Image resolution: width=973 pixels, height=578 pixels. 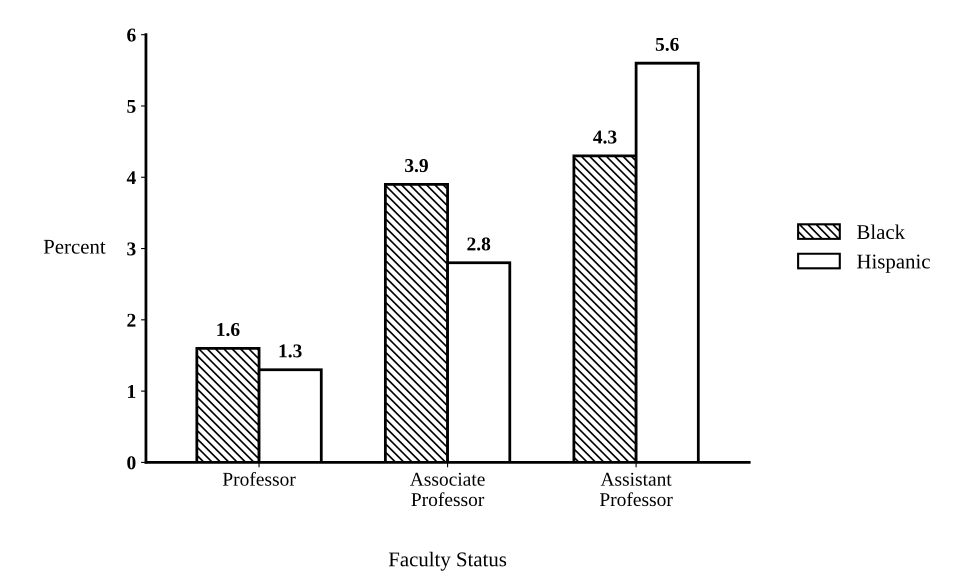 What do you see at coordinates (881, 232) in the screenshot?
I see `legend-label: Black` at bounding box center [881, 232].